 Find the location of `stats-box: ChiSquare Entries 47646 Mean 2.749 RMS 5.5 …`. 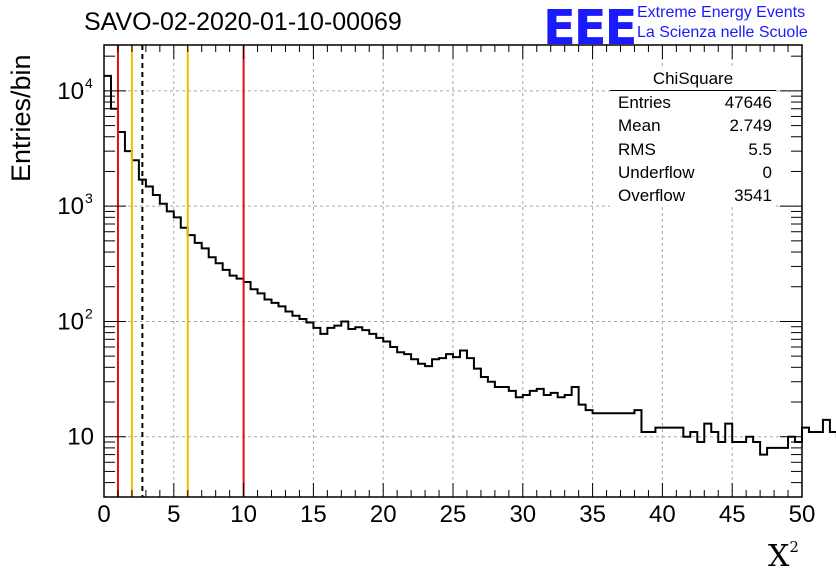

stats-box: ChiSquare Entries 47646 Mean 2.749 RMS 5.5 … is located at coordinates (693, 138).